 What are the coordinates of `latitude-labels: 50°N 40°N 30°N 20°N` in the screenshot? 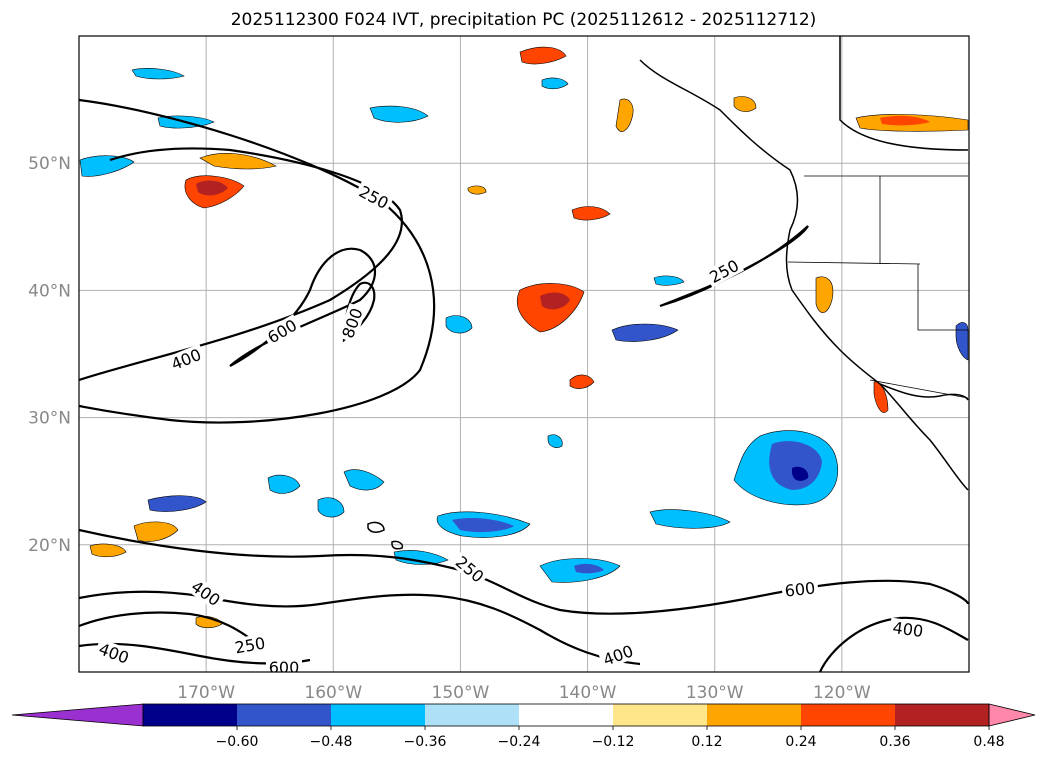 It's located at (49, 355).